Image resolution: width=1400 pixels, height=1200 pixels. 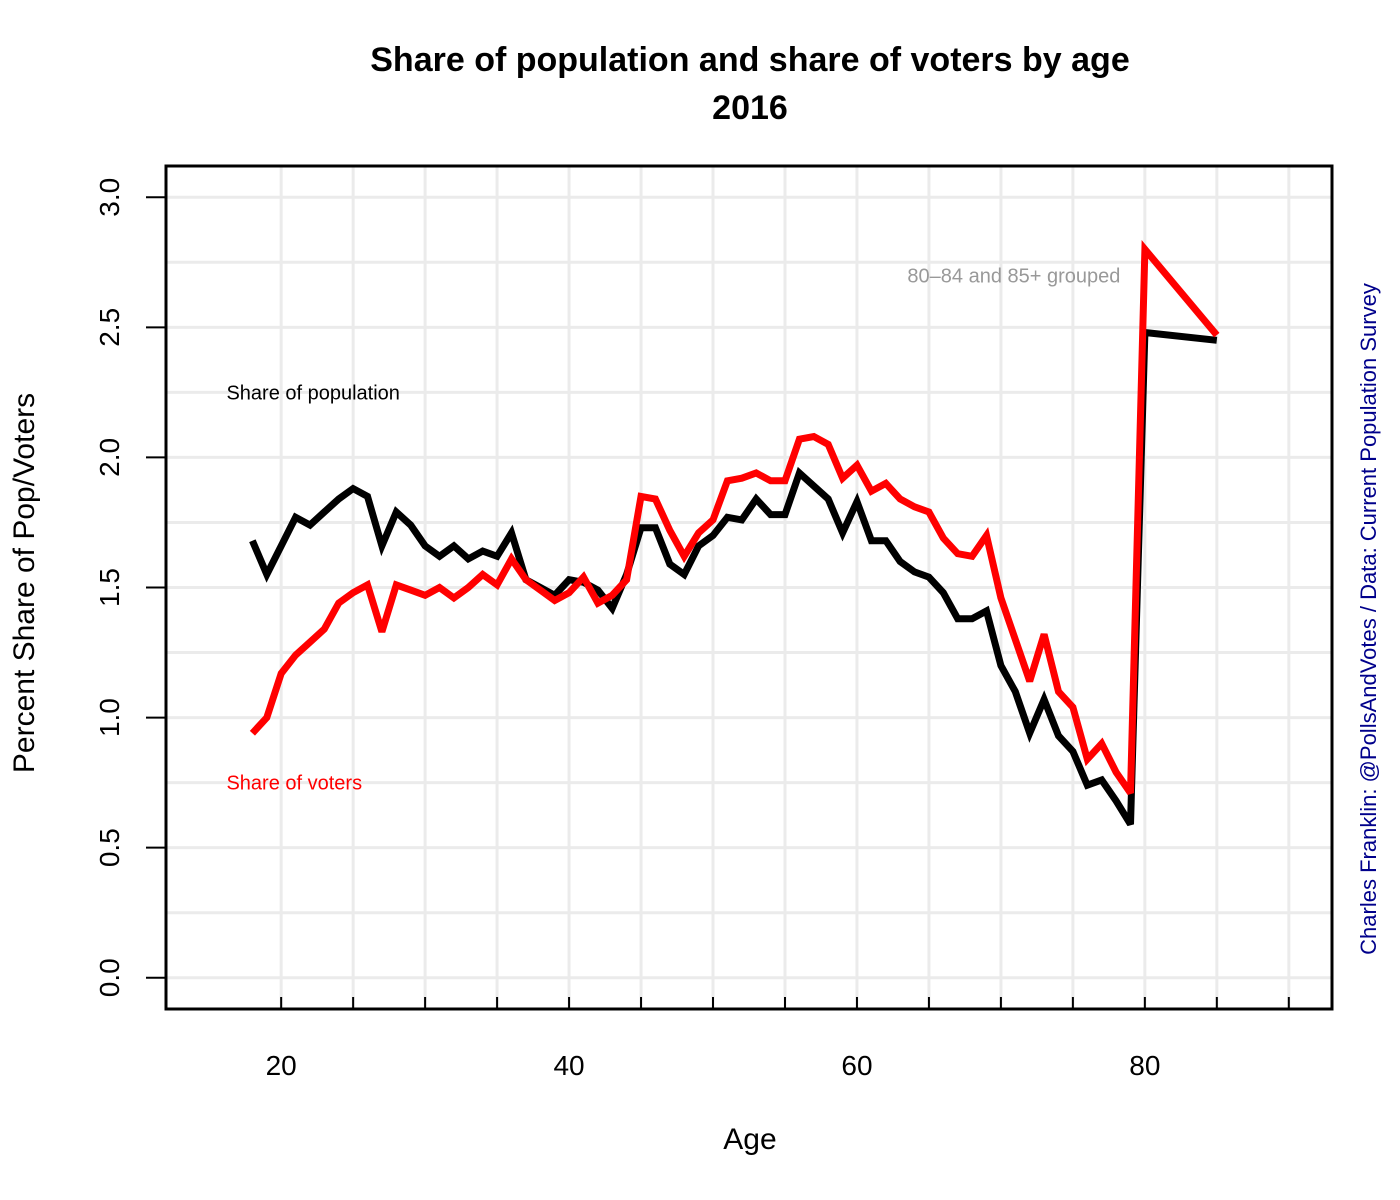 What do you see at coordinates (109, 327) in the screenshot?
I see `y-tick-label: 2.5` at bounding box center [109, 327].